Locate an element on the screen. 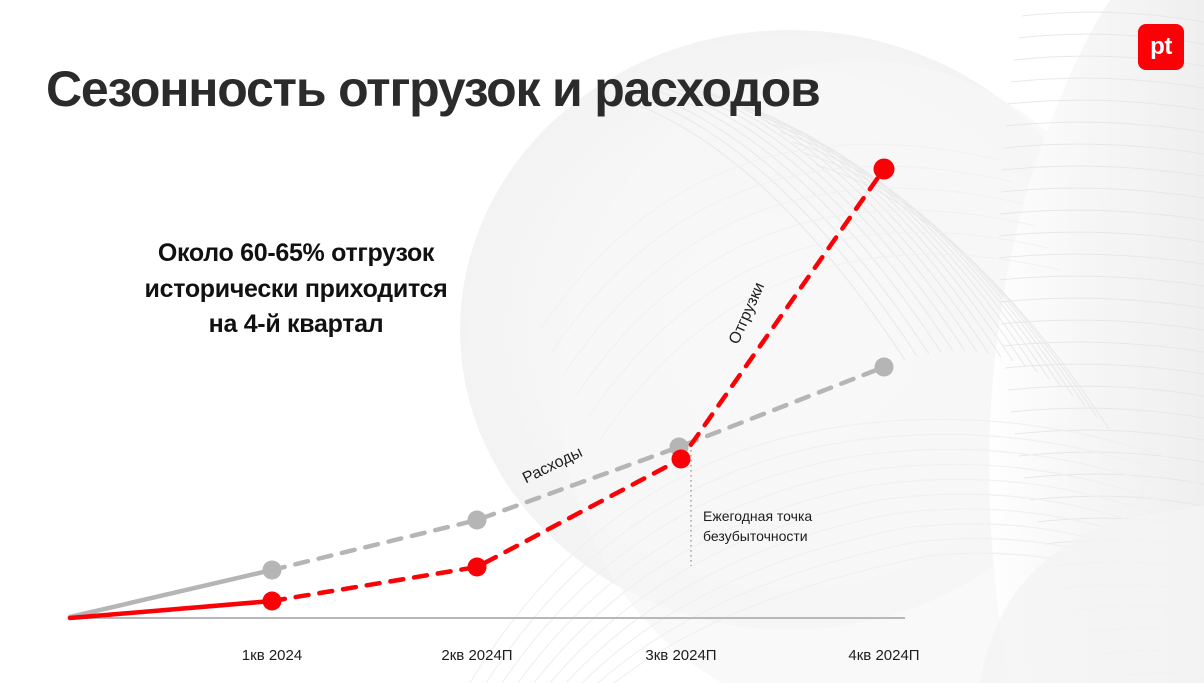 The image size is (1204, 683). data-point-otgruzki-q4 is located at coordinates (884, 169).